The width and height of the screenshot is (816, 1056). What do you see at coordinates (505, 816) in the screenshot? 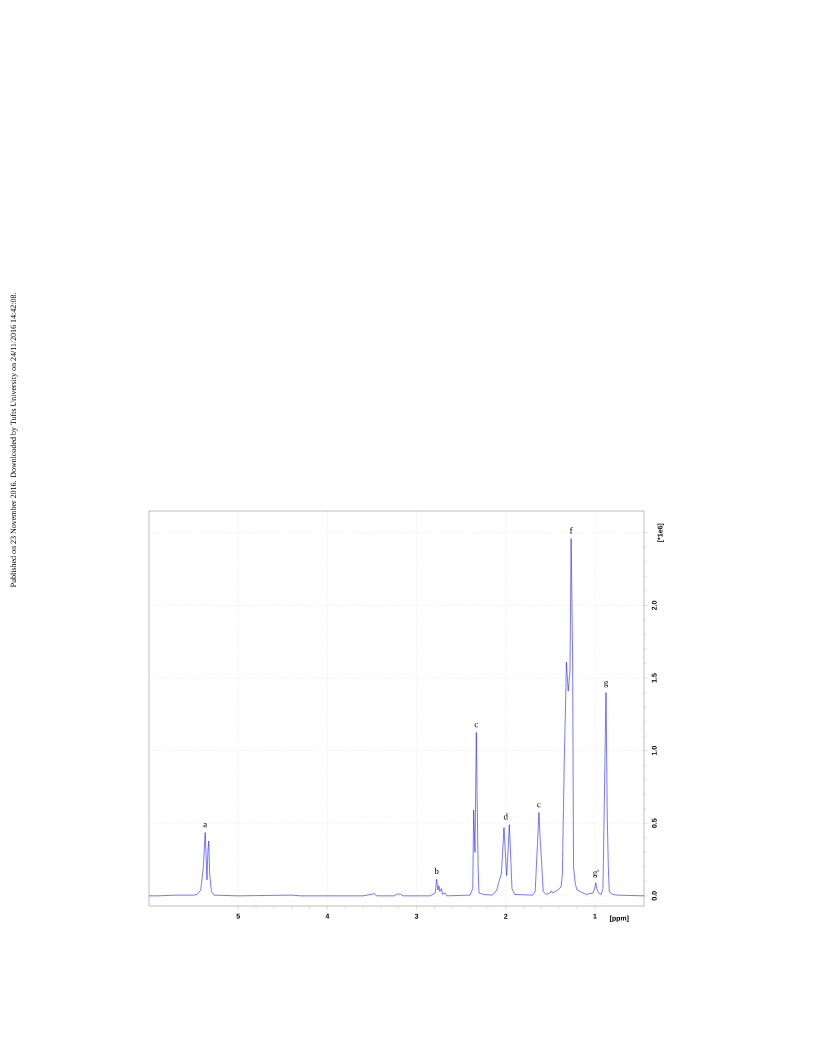
I see `annotation: d` at bounding box center [505, 816].